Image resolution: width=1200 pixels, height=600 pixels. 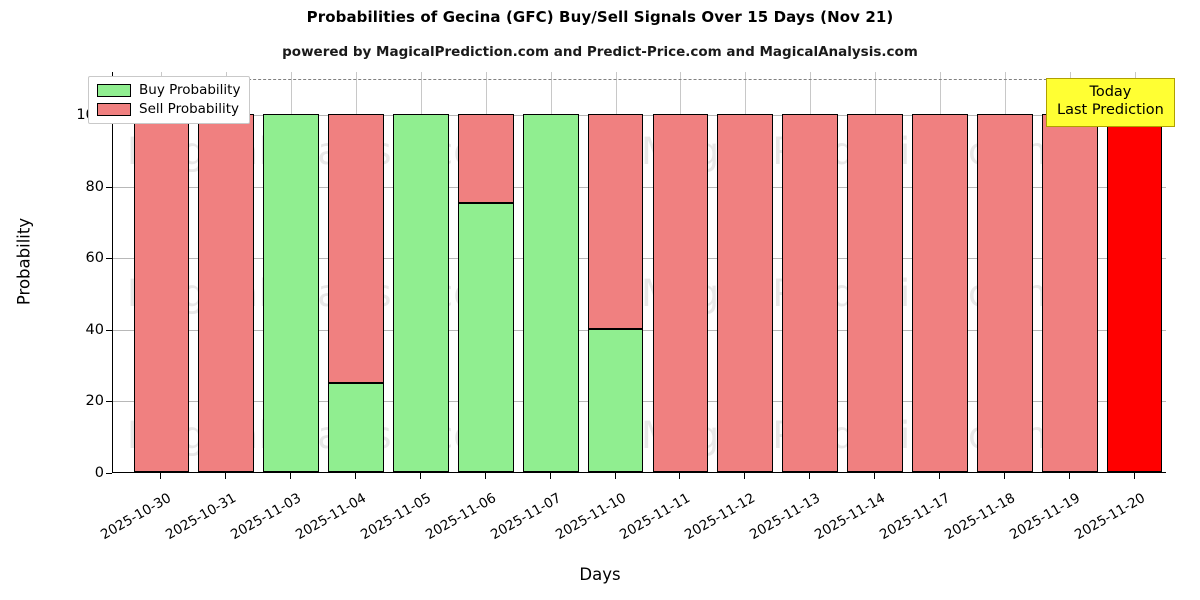 I want to click on legend-label-sell: Sell Probability, so click(x=189, y=109).